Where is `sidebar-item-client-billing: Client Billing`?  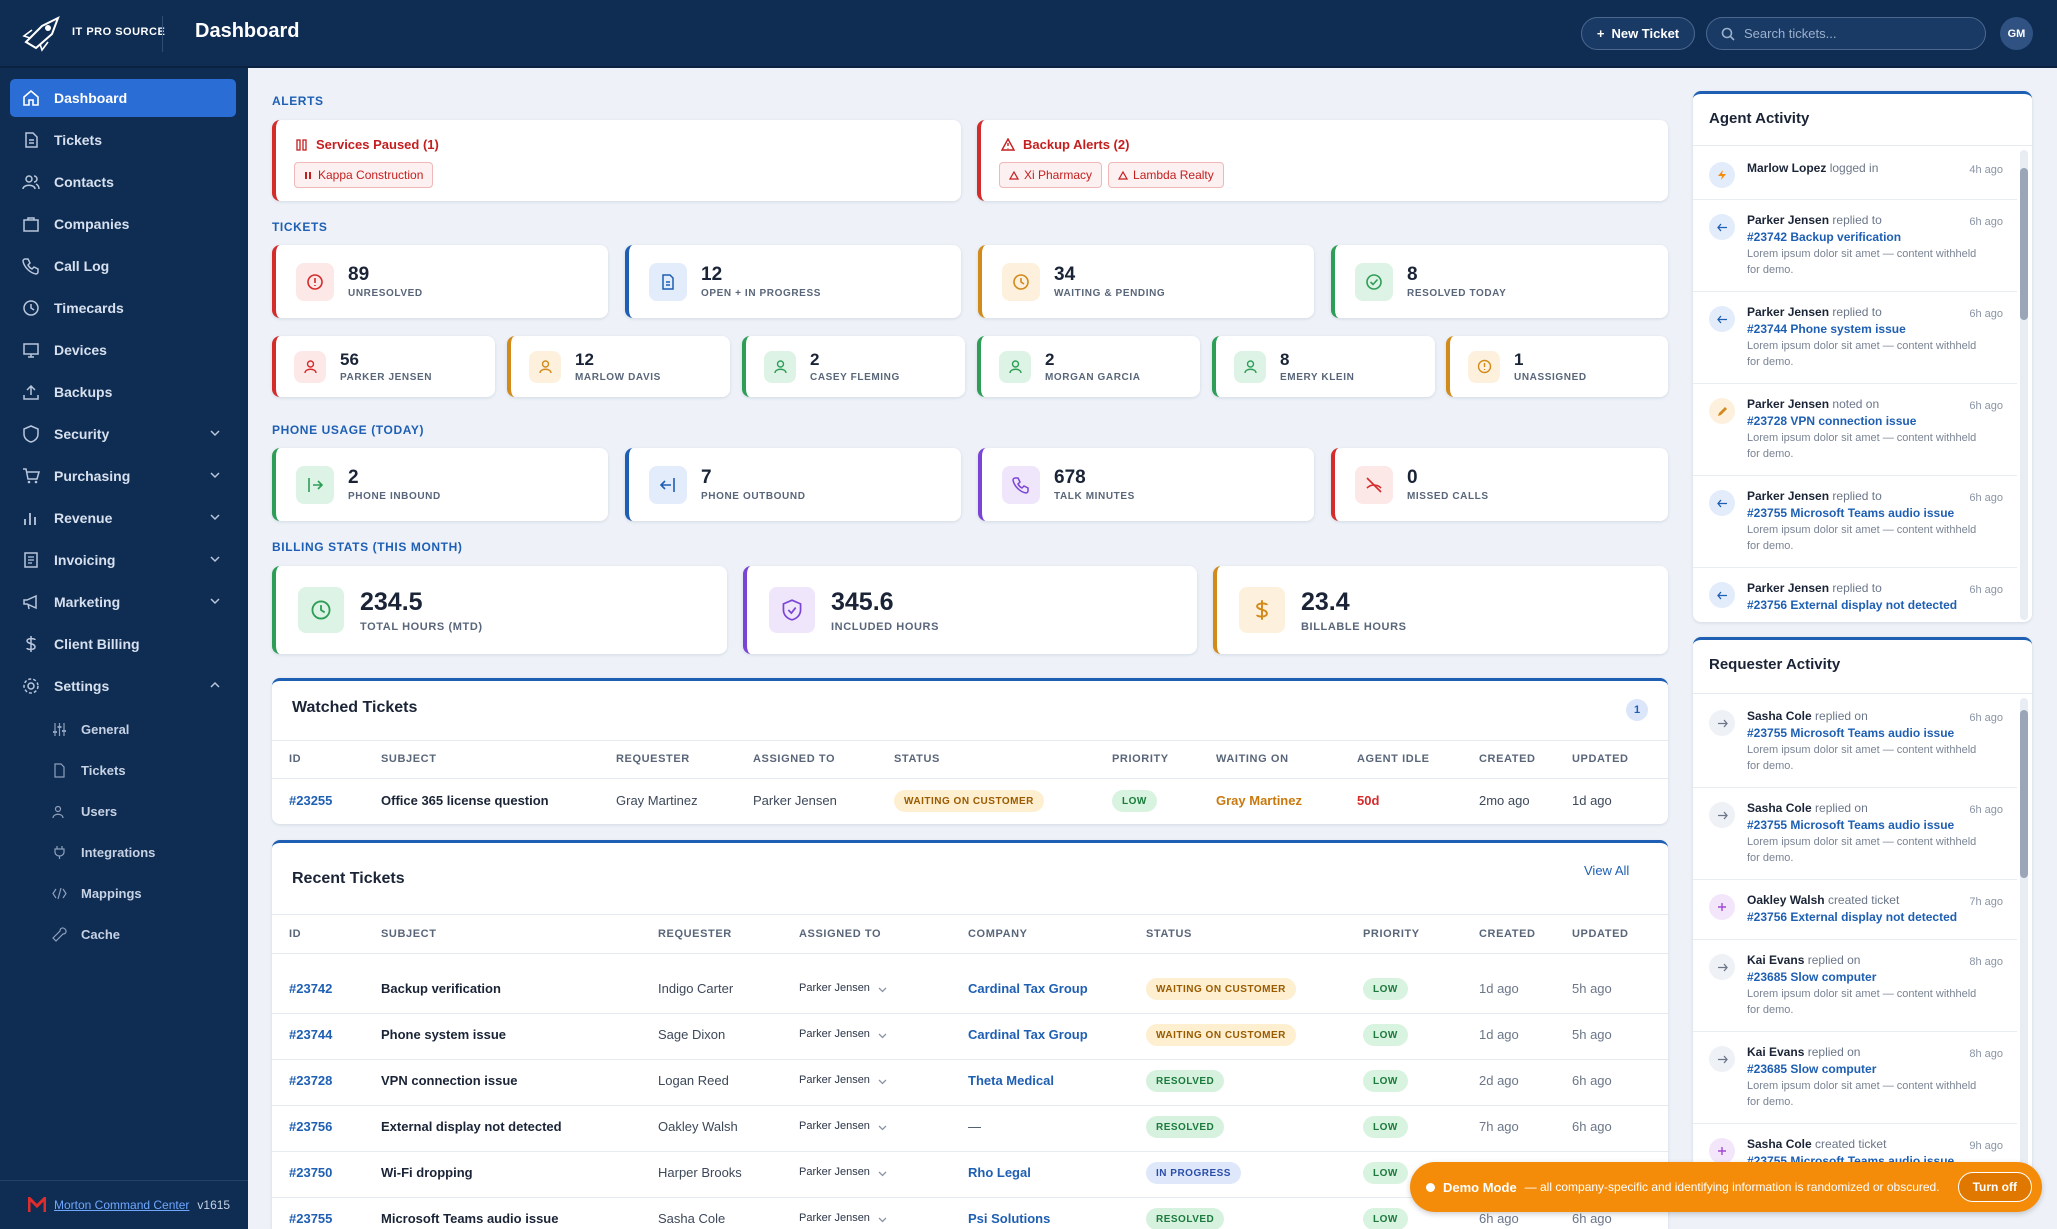 sidebar-item-client-billing: Client Billing is located at coordinates (123, 644).